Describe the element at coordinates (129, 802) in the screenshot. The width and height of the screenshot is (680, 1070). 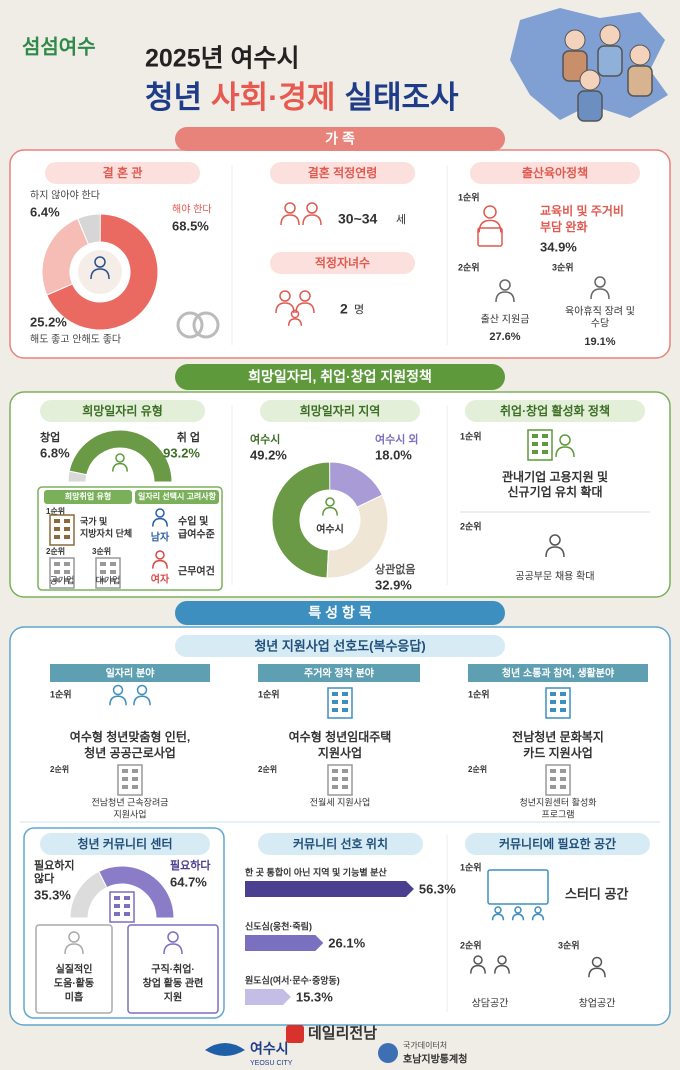
I see `label: 전남청년 근속장려금` at that location.